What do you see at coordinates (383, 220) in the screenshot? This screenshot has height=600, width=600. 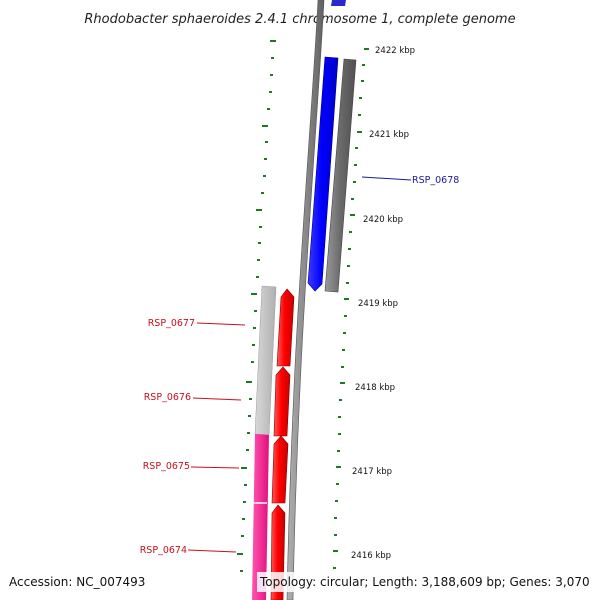 I see `scale-label: 2420 kbp` at bounding box center [383, 220].